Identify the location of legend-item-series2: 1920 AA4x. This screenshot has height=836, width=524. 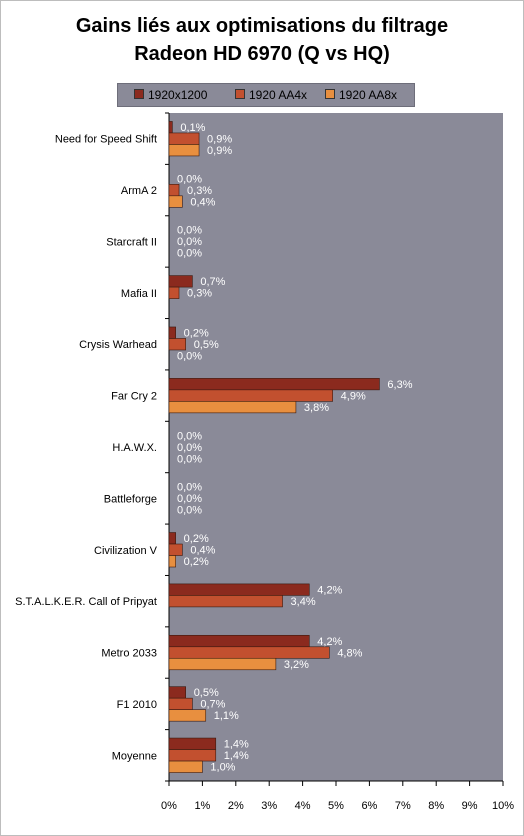
(271, 95).